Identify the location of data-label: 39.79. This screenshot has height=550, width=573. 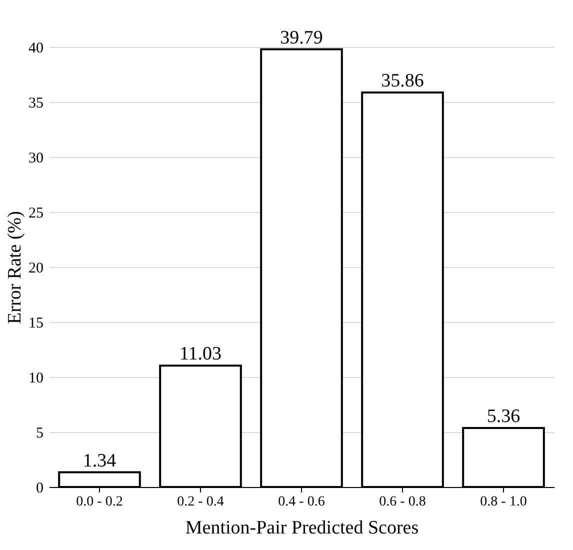
(301, 37).